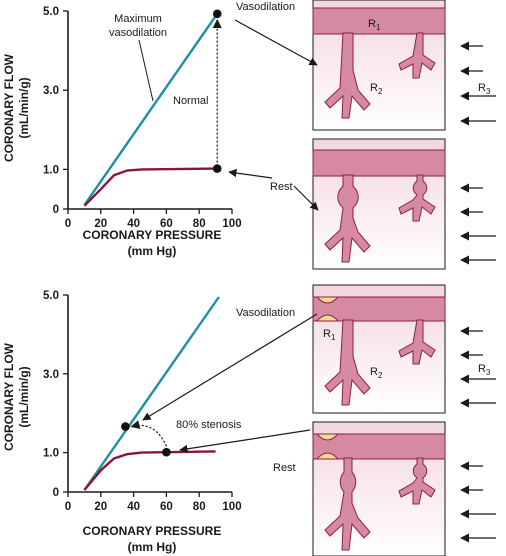  Describe the element at coordinates (209, 425) in the screenshot. I see `stenosis-label: 80% stenosis` at that location.